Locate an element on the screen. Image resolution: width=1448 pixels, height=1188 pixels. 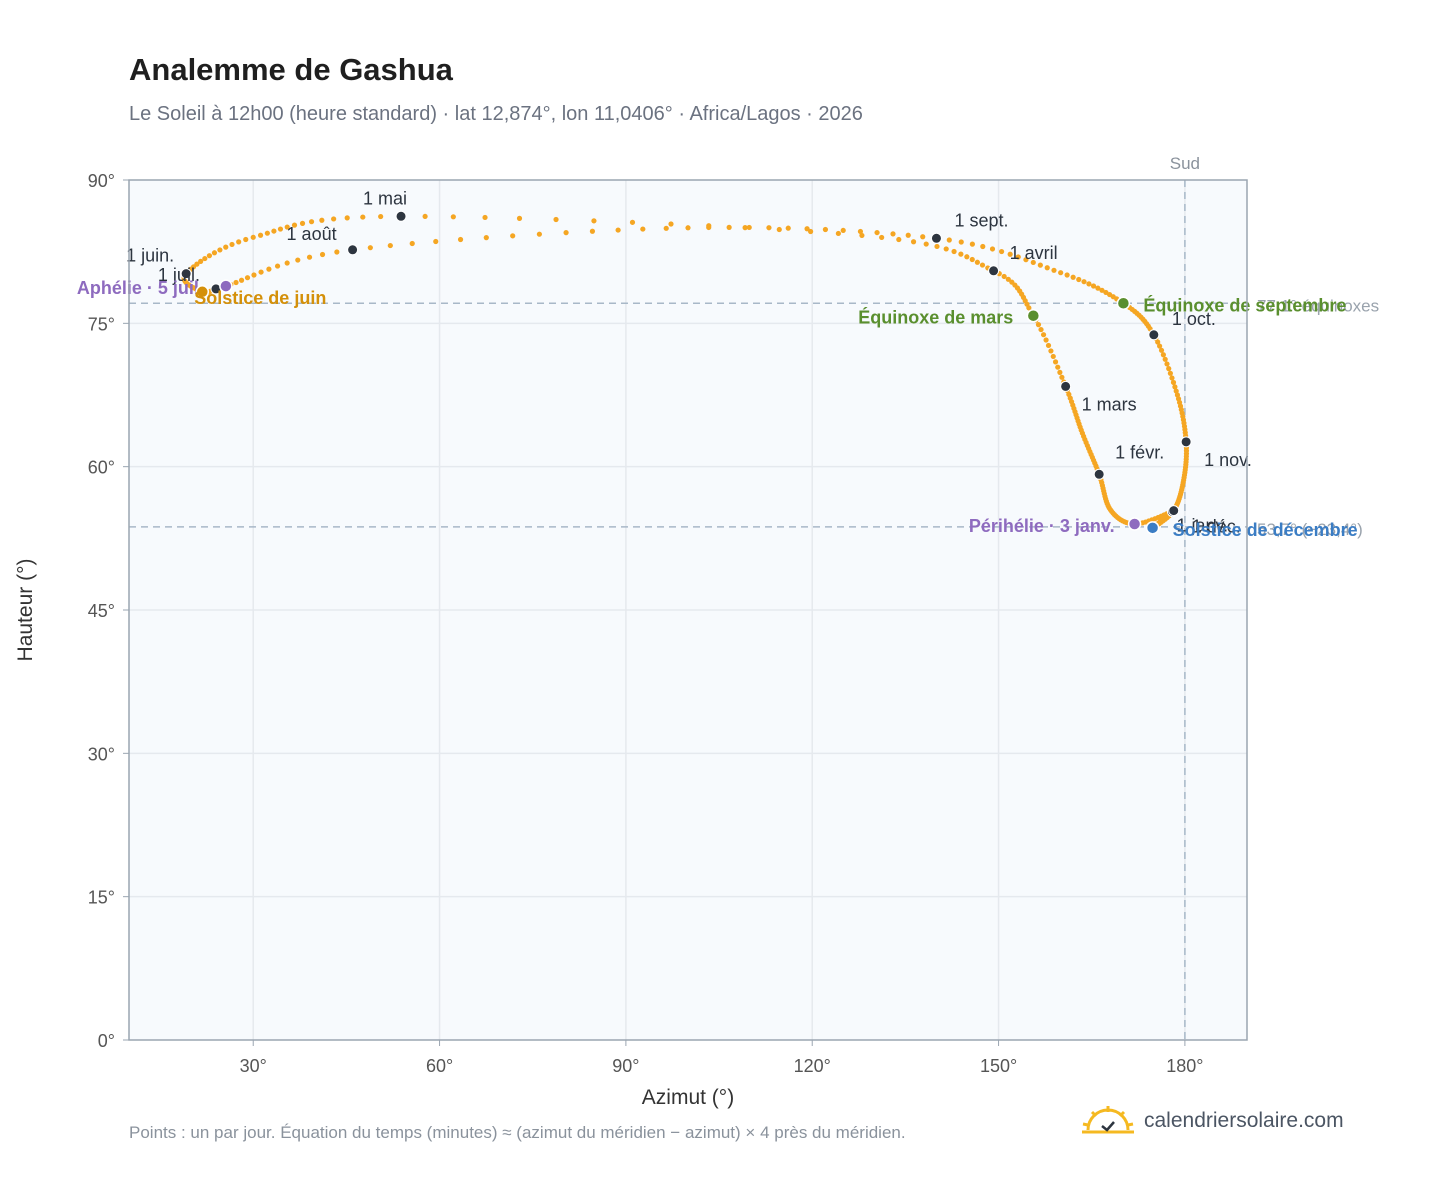
month-marker-label: 1 avril is located at coordinates (1034, 253).